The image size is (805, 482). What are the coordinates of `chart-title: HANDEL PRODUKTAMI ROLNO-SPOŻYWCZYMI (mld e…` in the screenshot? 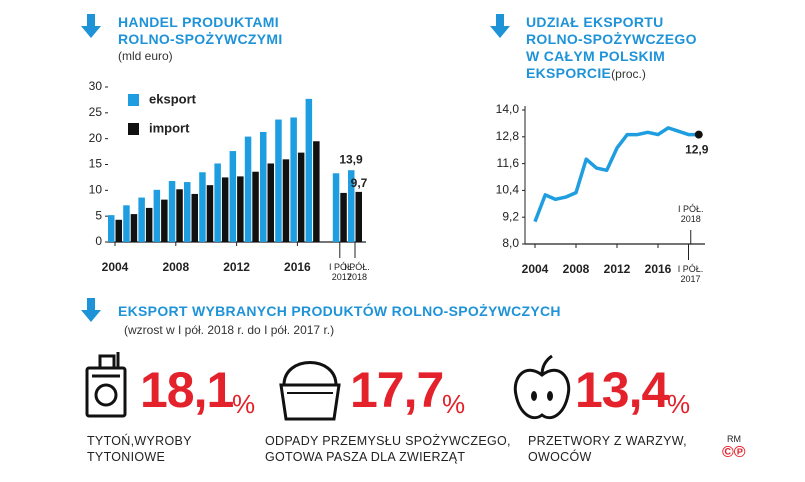 It's located at (200, 39).